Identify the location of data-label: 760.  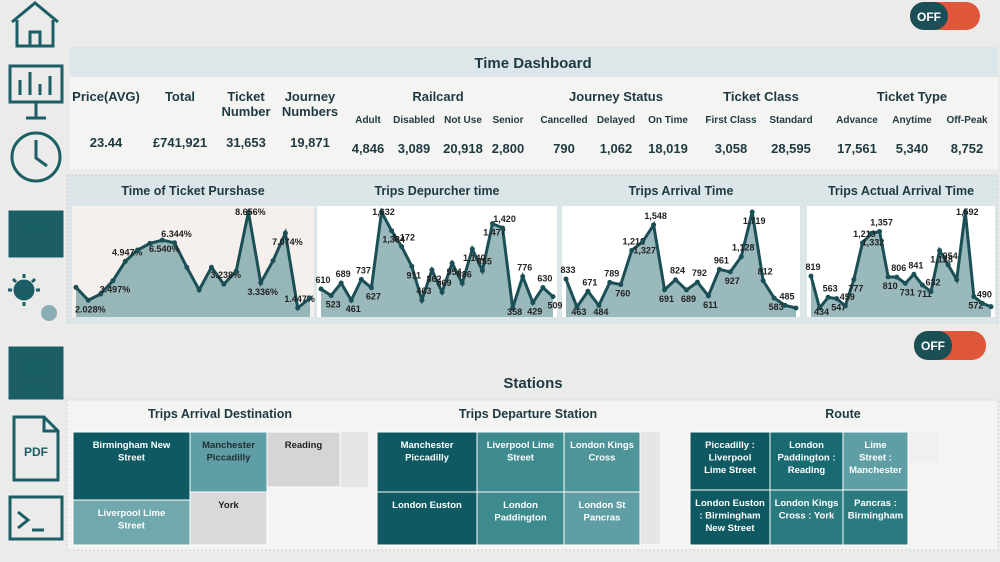
(622, 294).